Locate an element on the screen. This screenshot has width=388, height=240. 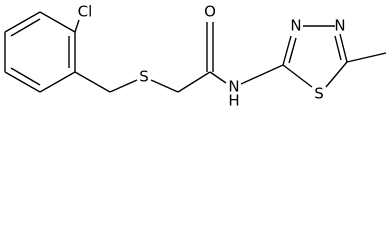
atom-label: Cl is located at coordinates (85, 12).